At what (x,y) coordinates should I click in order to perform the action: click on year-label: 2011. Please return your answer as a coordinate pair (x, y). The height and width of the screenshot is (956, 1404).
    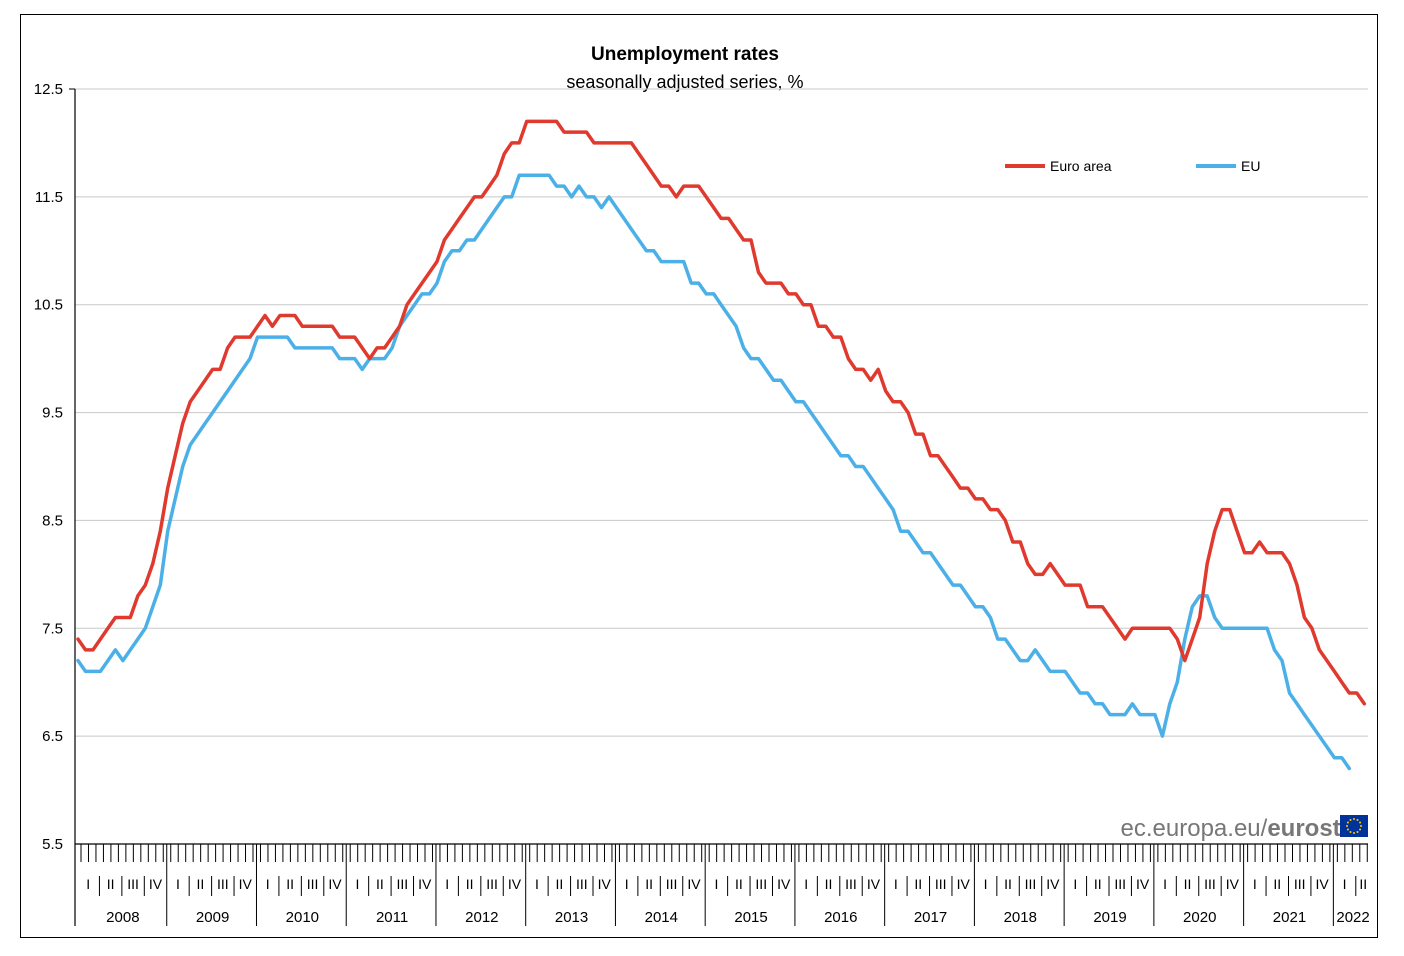
    Looking at the image, I should click on (392, 917).